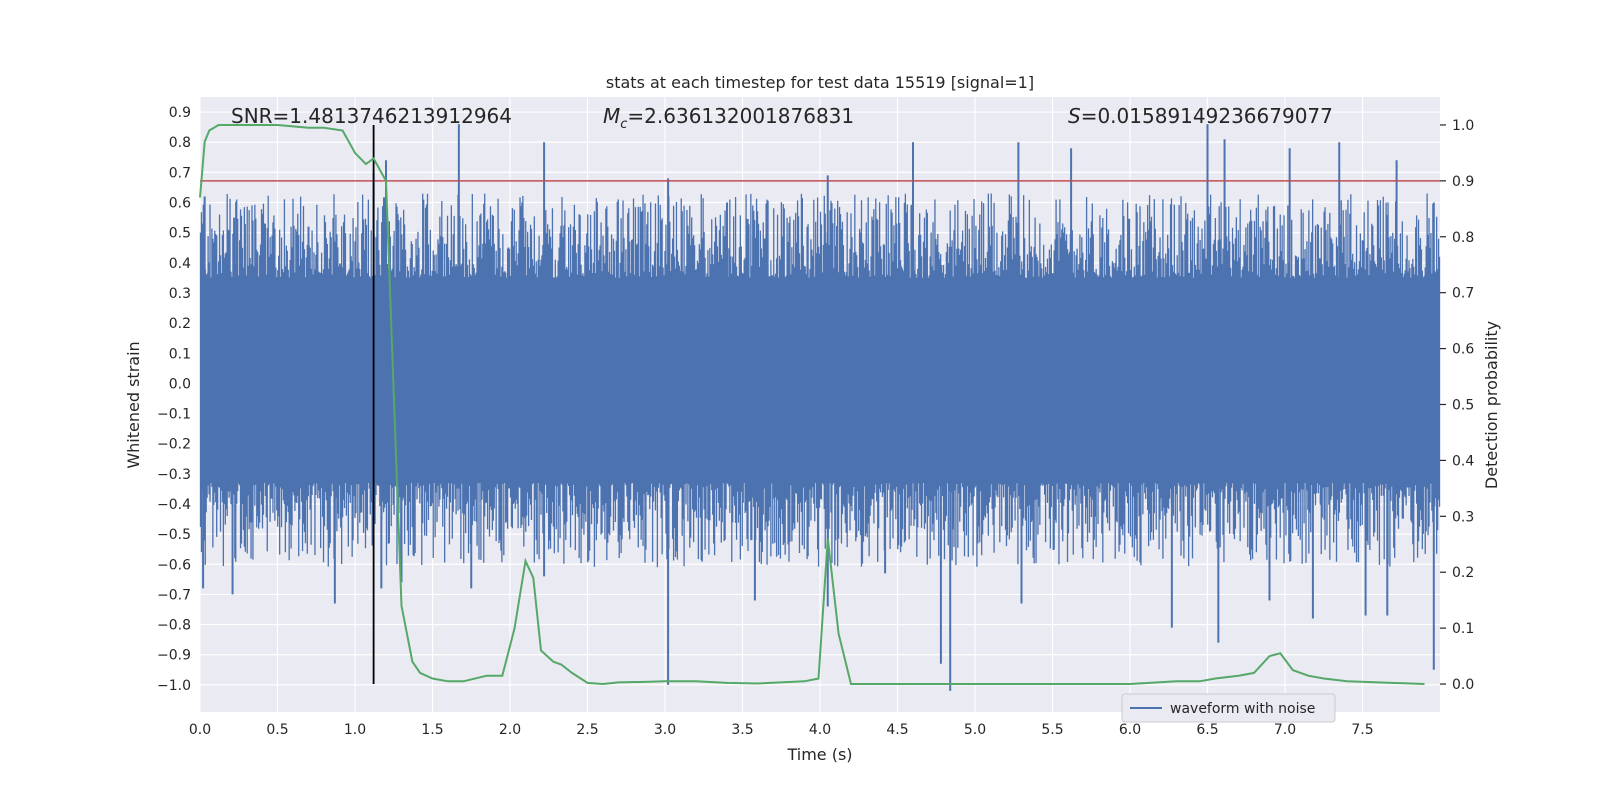 This screenshot has height=800, width=1600. Describe the element at coordinates (742, 730) in the screenshot. I see `x-tick-label: 3.5` at that location.